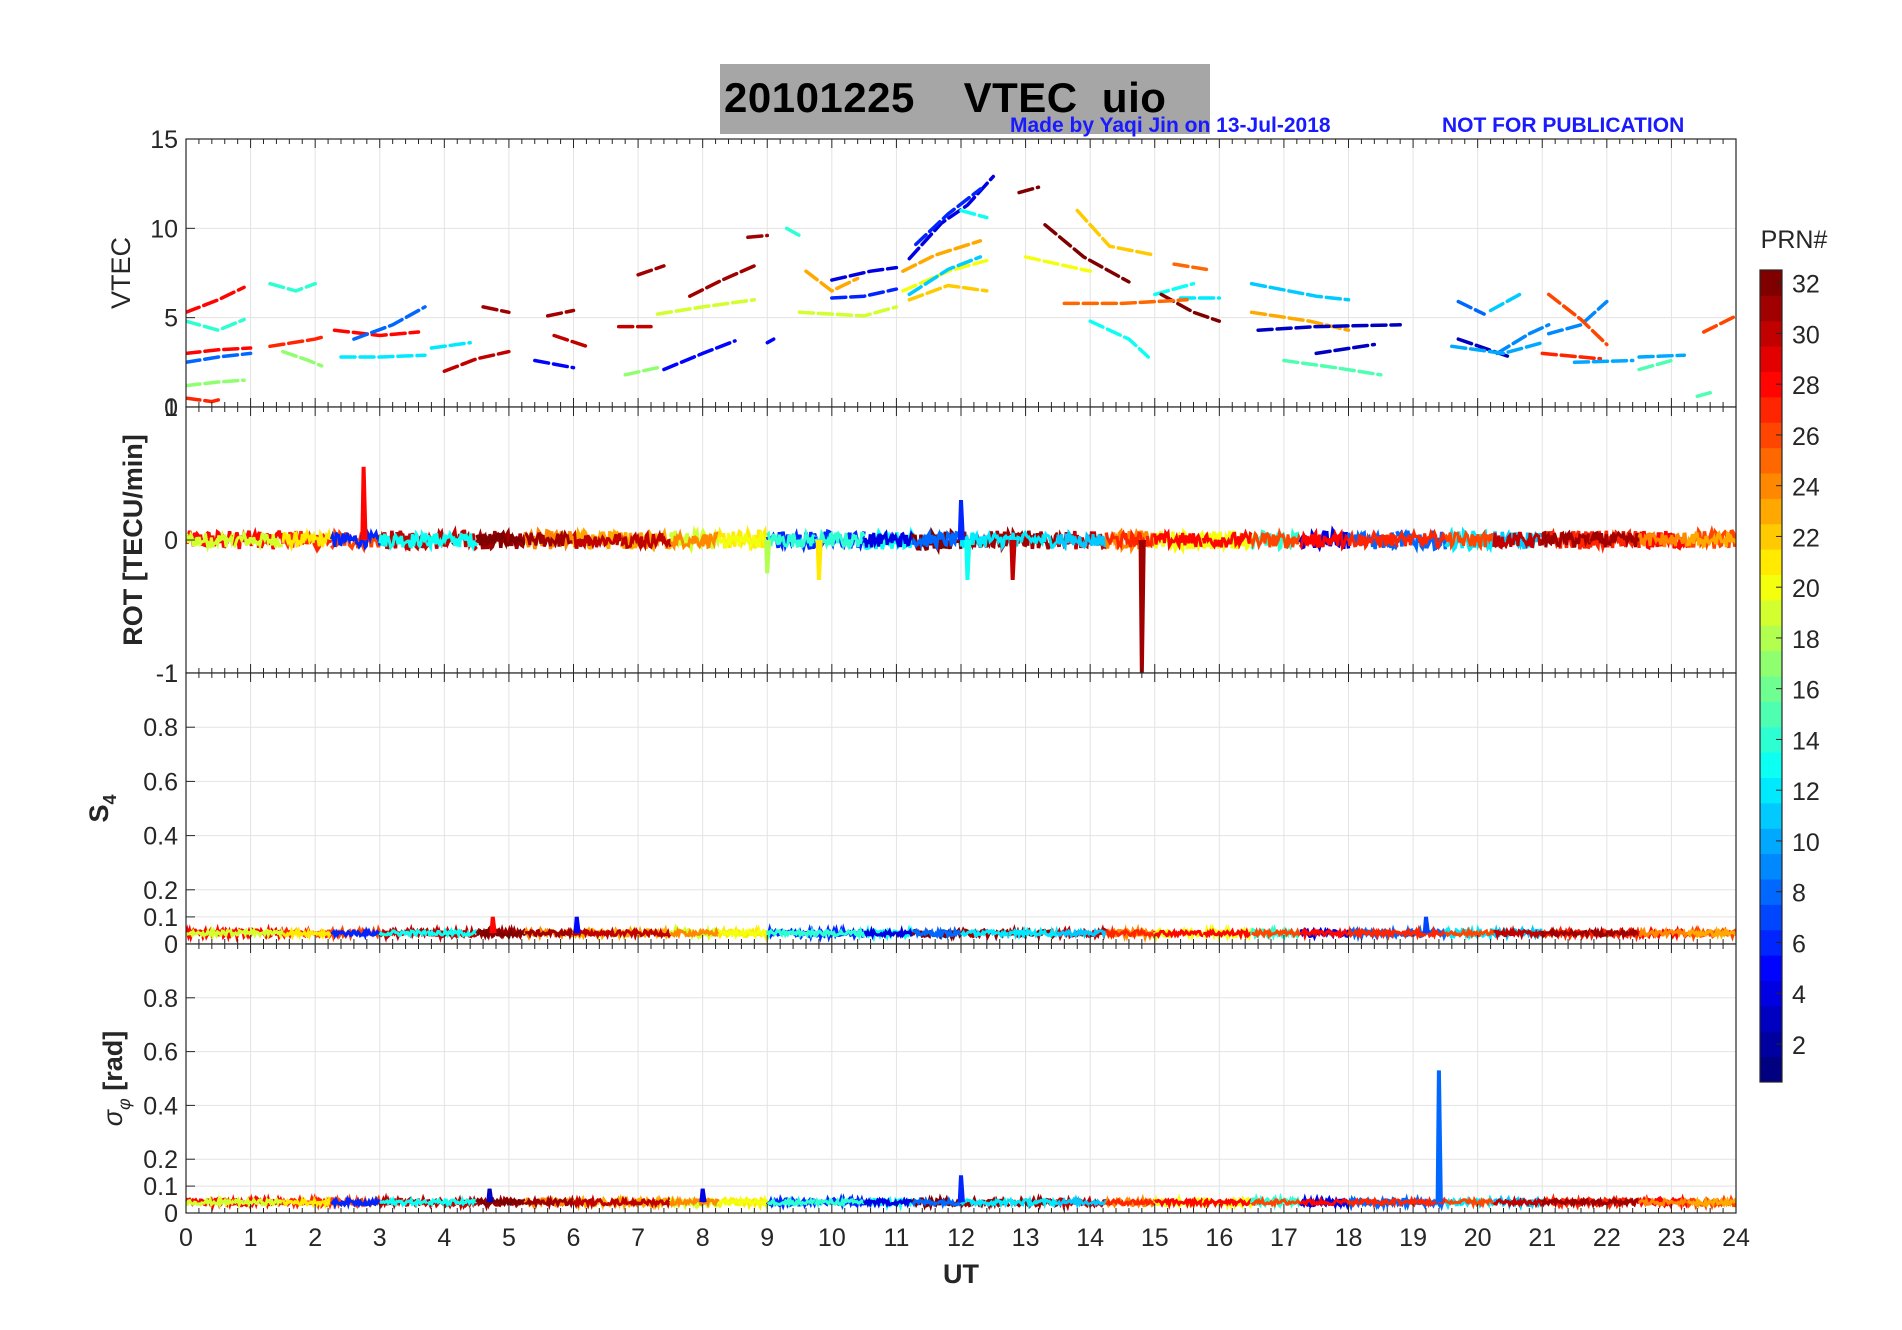 Image resolution: width=1902 pixels, height=1330 pixels. What do you see at coordinates (1219, 1238) in the screenshot?
I see `x-tick-label: 16` at bounding box center [1219, 1238].